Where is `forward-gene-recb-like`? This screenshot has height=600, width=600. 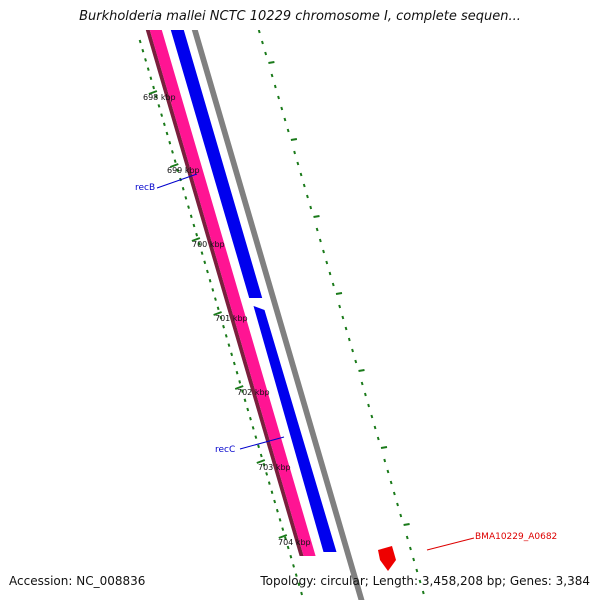 forward-gene-recb-like is located at coordinates (295, 429).